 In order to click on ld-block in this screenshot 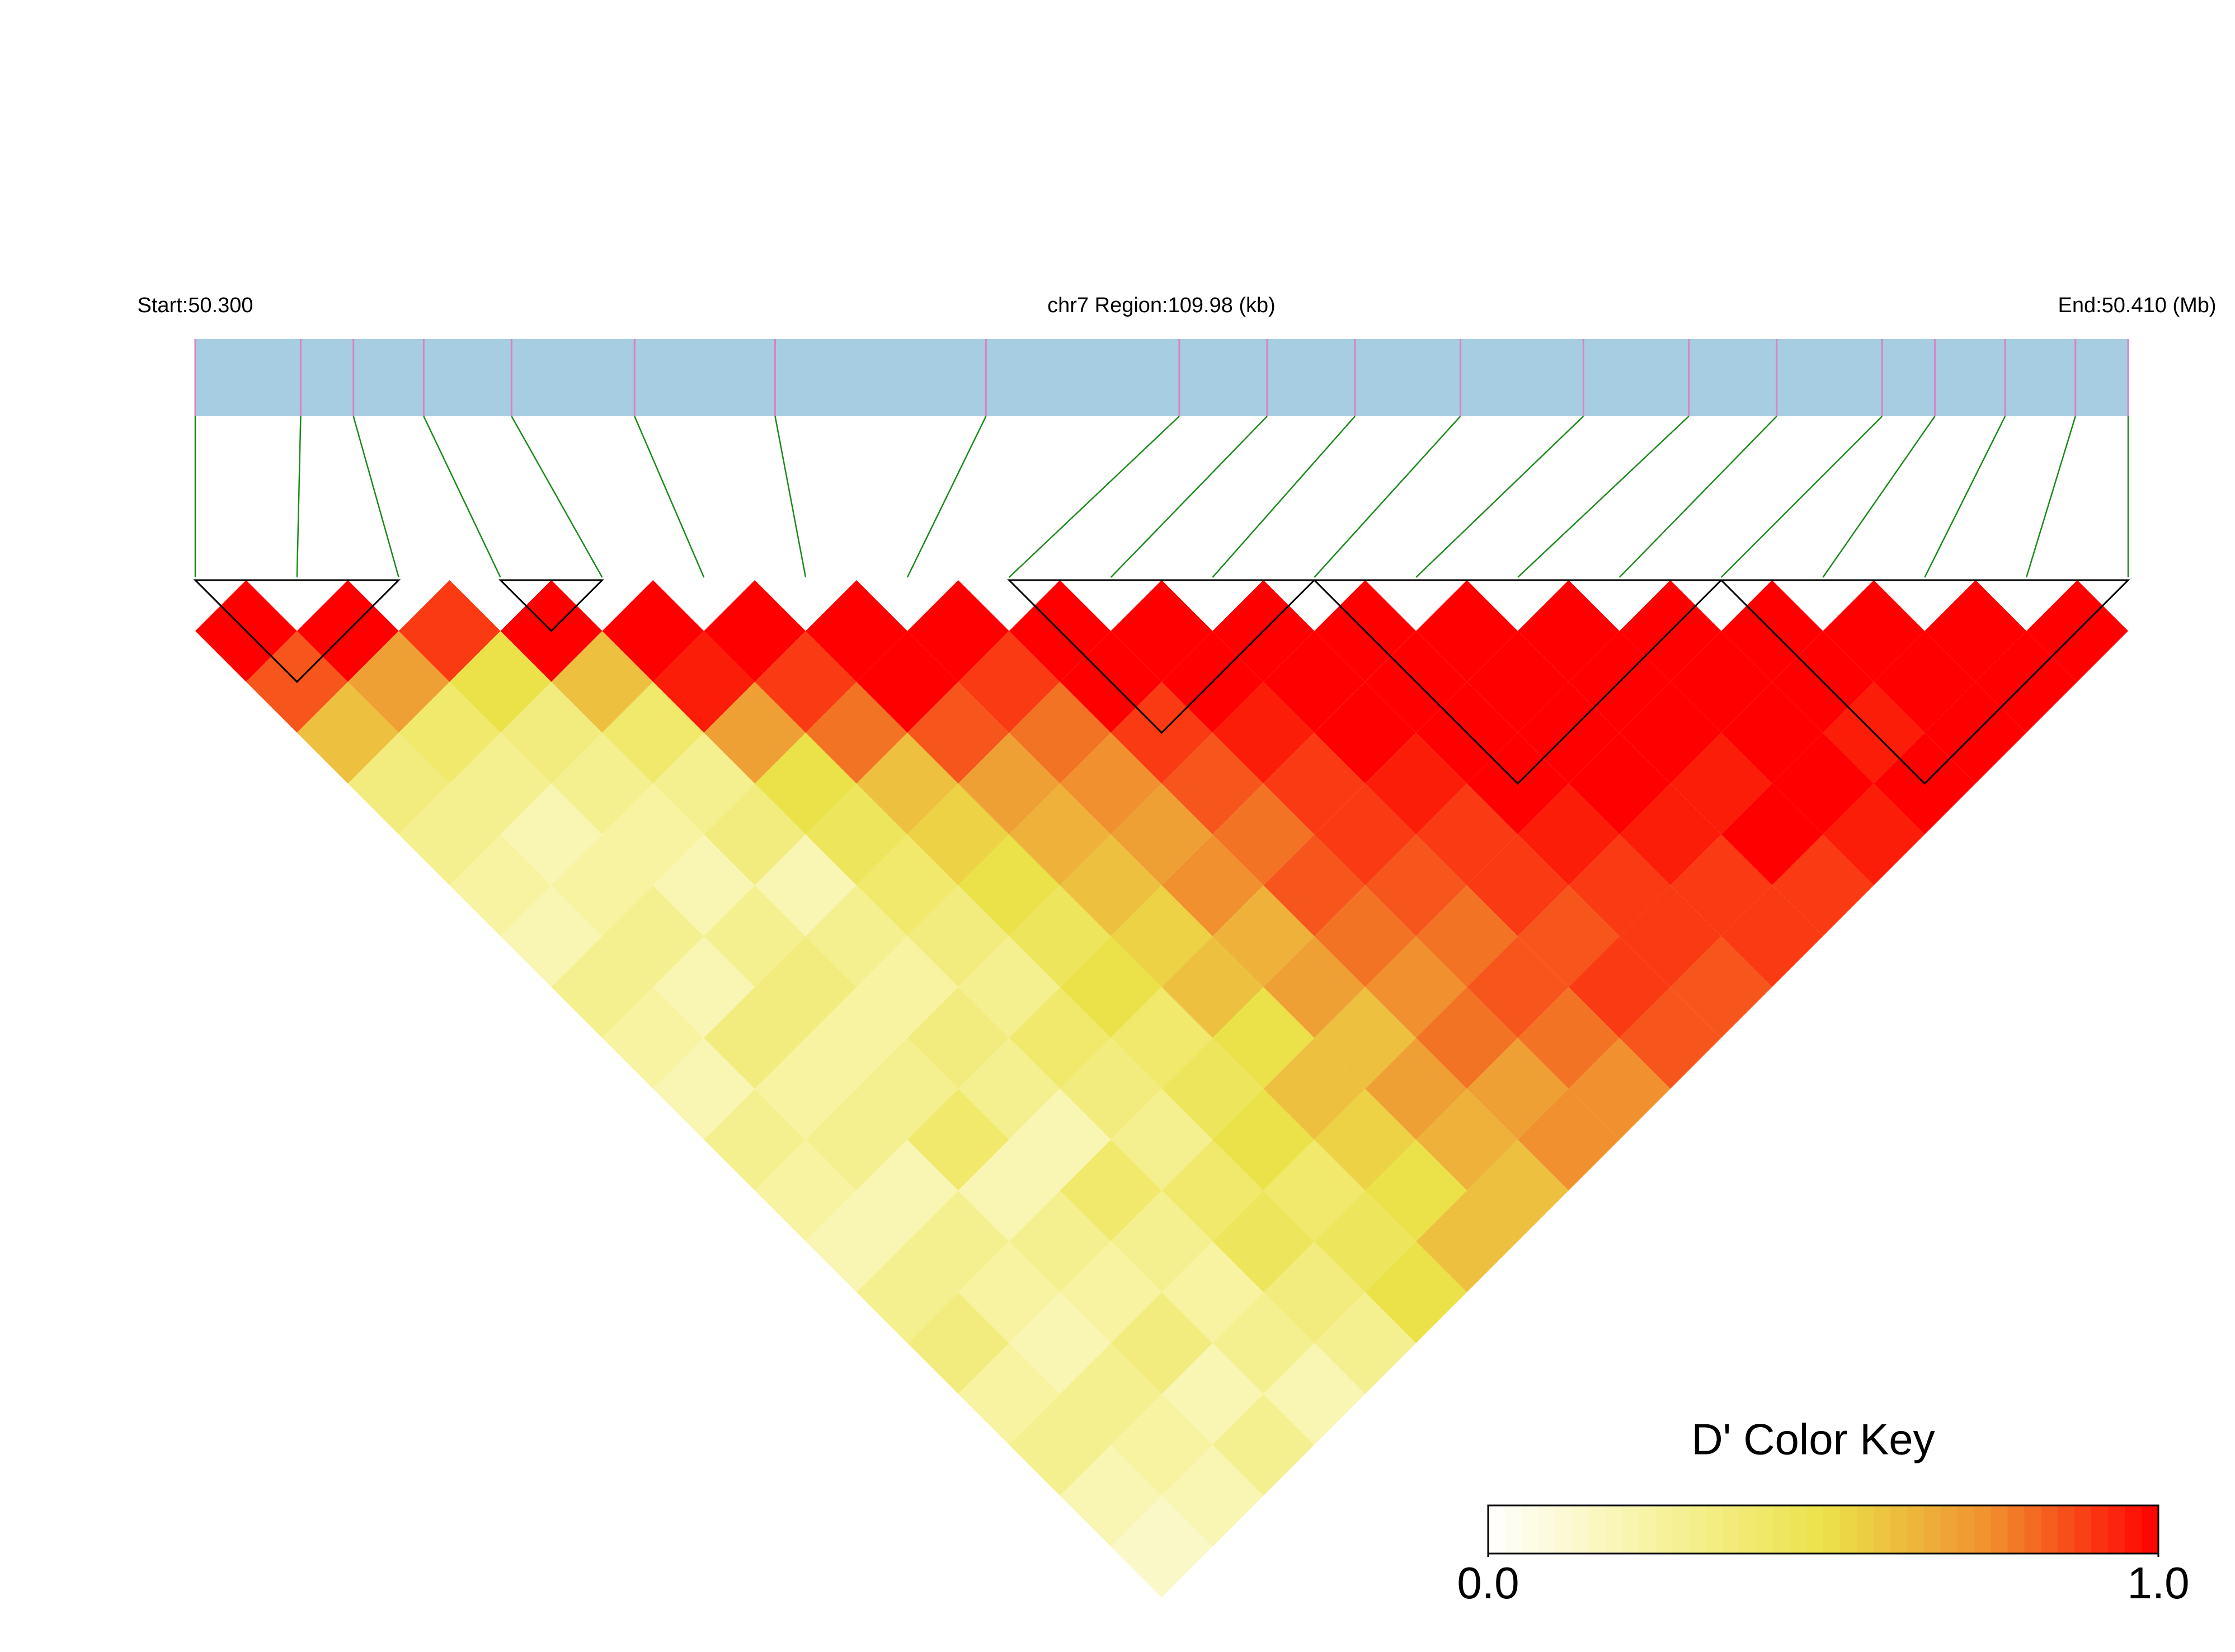, I will do `click(1161, 657)`.